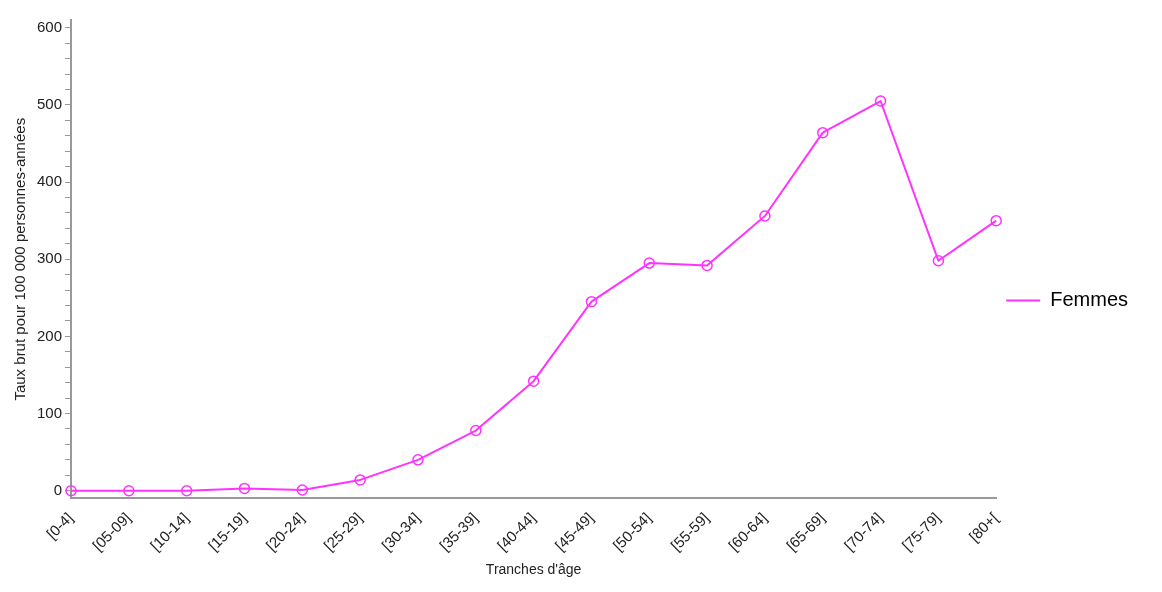 The image size is (1162, 592). What do you see at coordinates (533, 569) in the screenshot?
I see `x-axis-title: Tranches d'âge` at bounding box center [533, 569].